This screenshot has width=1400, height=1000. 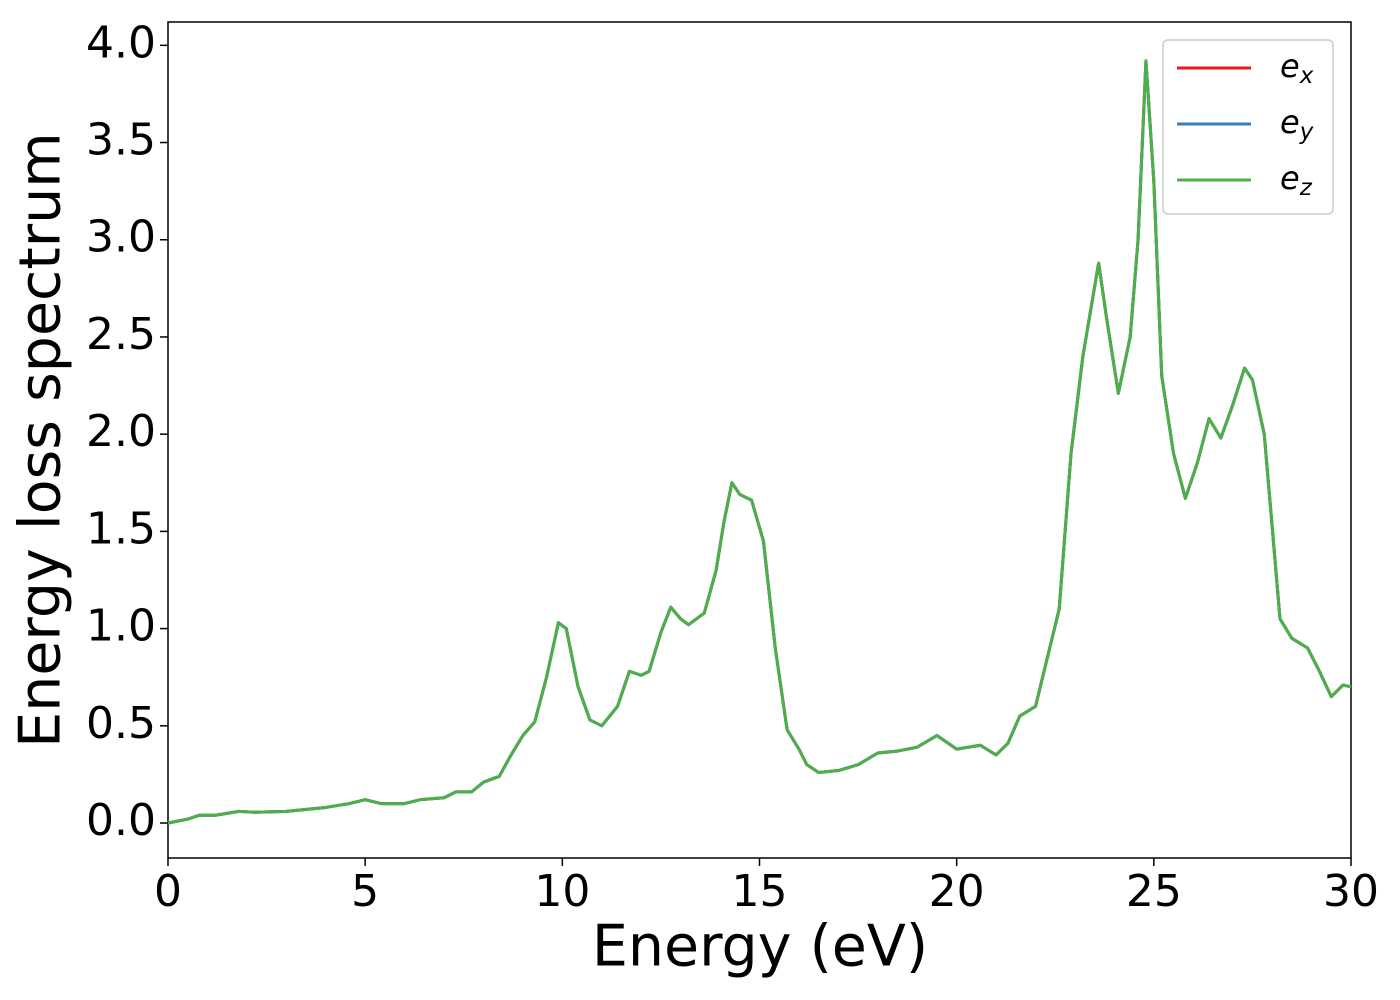 I want to click on x-axis-label: Energy (eV), so click(x=760, y=947).